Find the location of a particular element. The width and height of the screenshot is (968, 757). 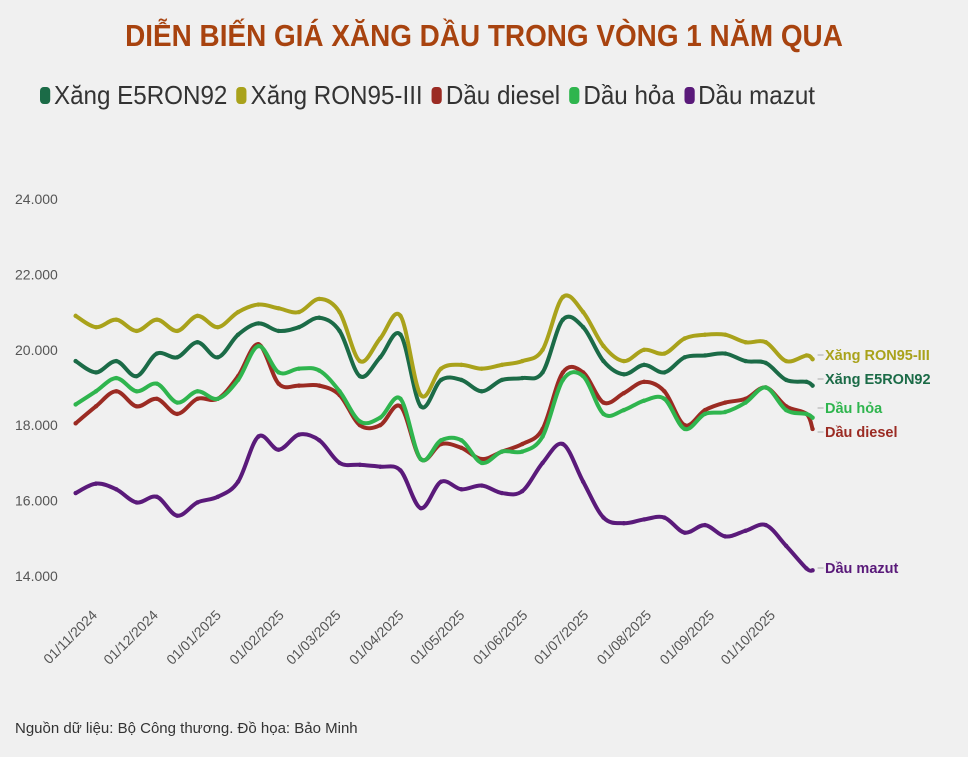

x-tick-label: 01/10/2025 is located at coordinates (747, 637).